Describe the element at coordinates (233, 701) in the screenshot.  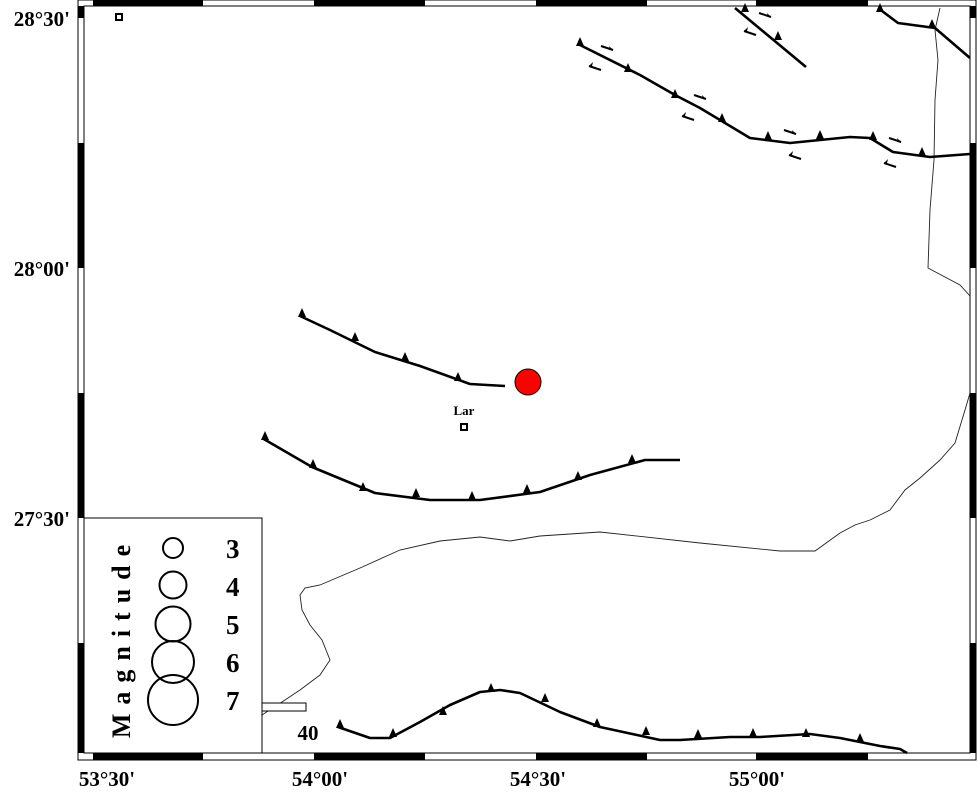
I see `legend-label-7: 7` at that location.